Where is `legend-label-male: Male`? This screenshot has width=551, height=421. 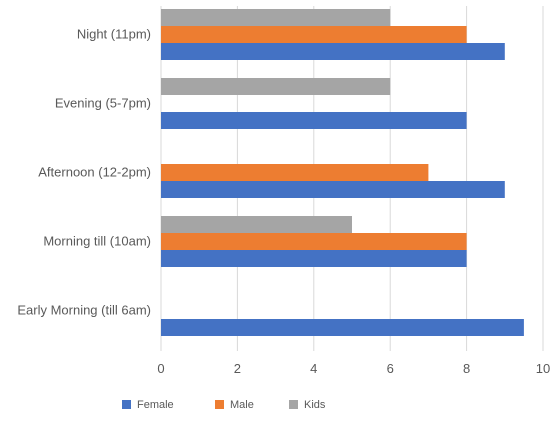 legend-label-male: Male is located at coordinates (242, 405).